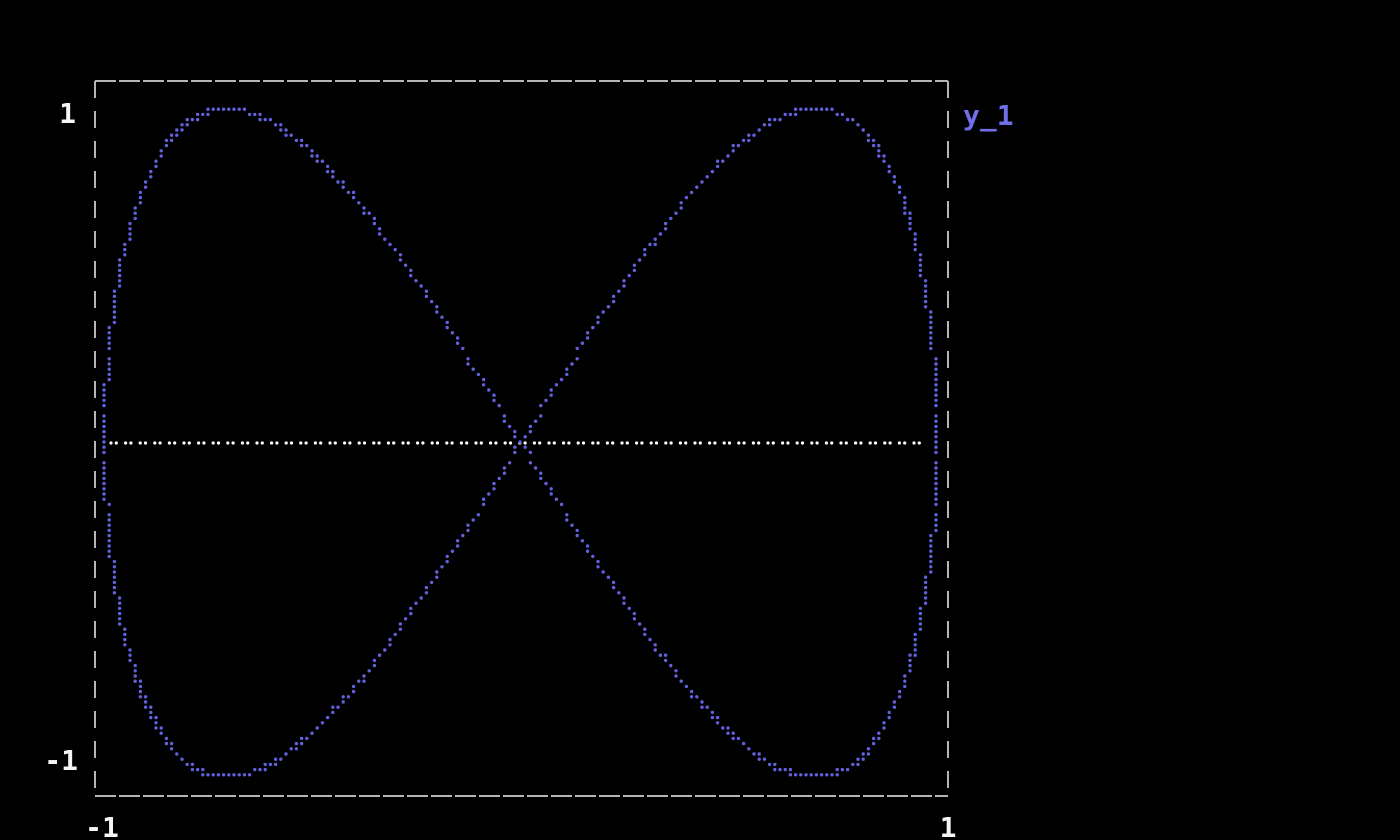 The image size is (1400, 840). I want to click on x-tick-label-left: -1, so click(102, 825).